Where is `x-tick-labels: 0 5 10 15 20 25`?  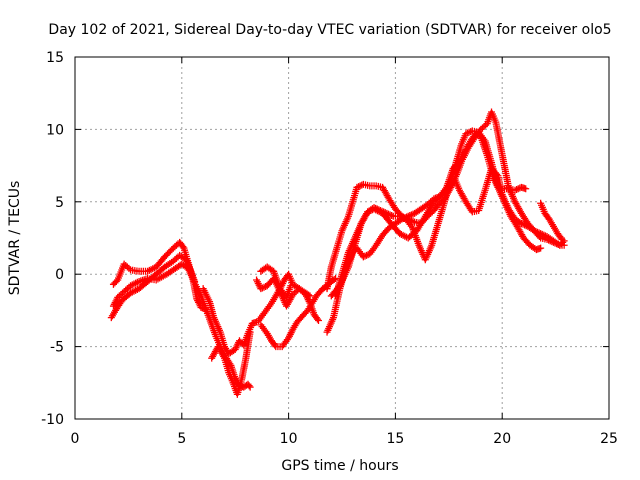
x-tick-labels: 0 5 10 15 20 25 is located at coordinates (344, 439).